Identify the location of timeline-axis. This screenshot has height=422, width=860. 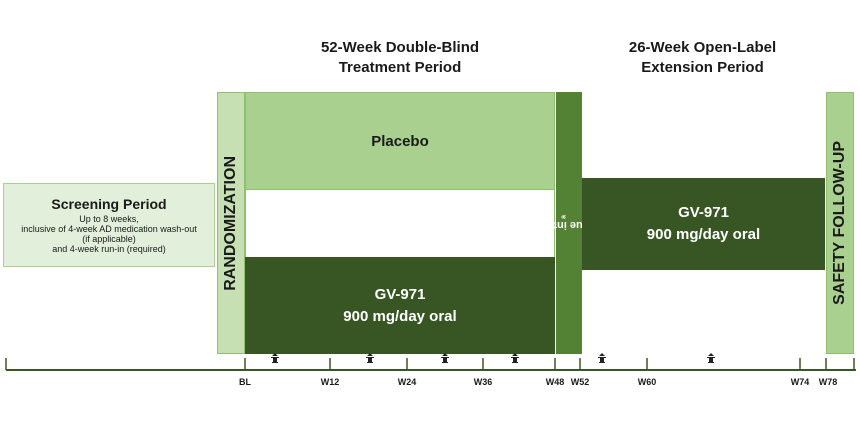
(430, 364).